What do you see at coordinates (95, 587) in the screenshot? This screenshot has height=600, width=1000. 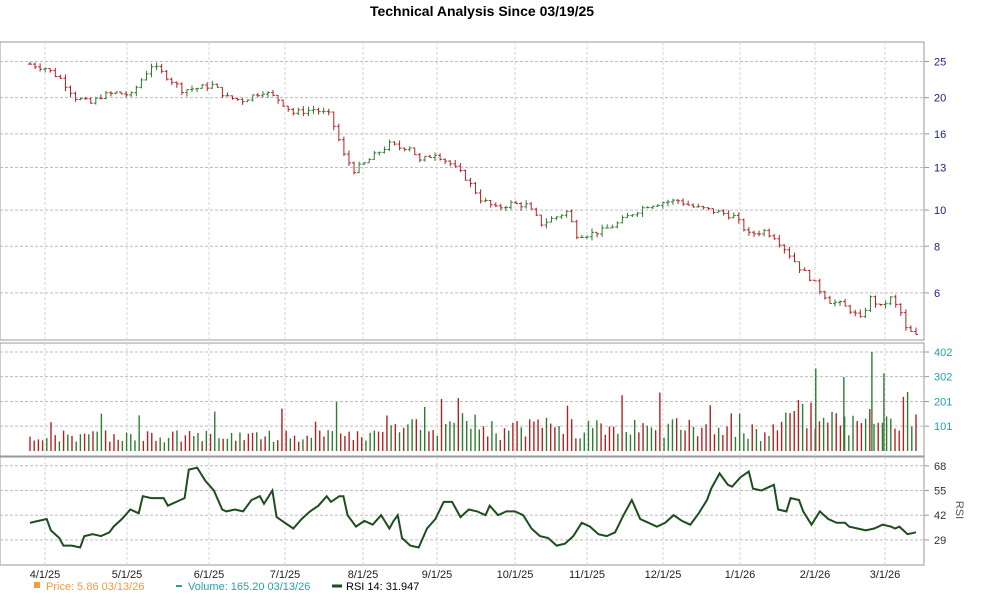 I see `legend-label: Price: 5.86 03/13/26` at bounding box center [95, 587].